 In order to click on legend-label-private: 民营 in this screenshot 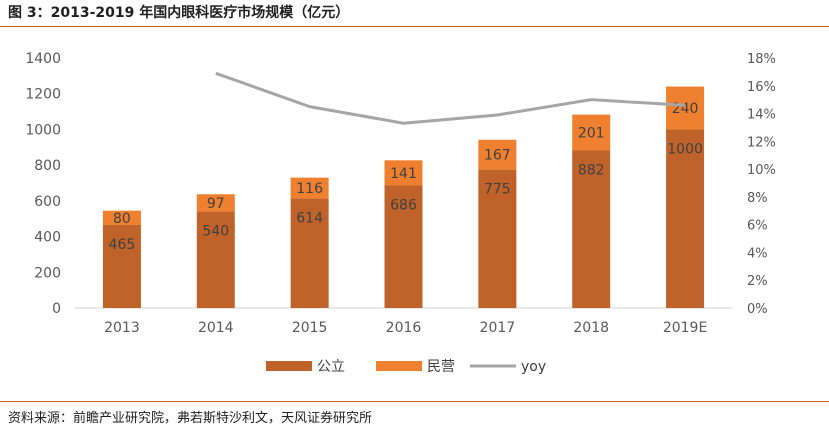, I will do `click(441, 367)`.